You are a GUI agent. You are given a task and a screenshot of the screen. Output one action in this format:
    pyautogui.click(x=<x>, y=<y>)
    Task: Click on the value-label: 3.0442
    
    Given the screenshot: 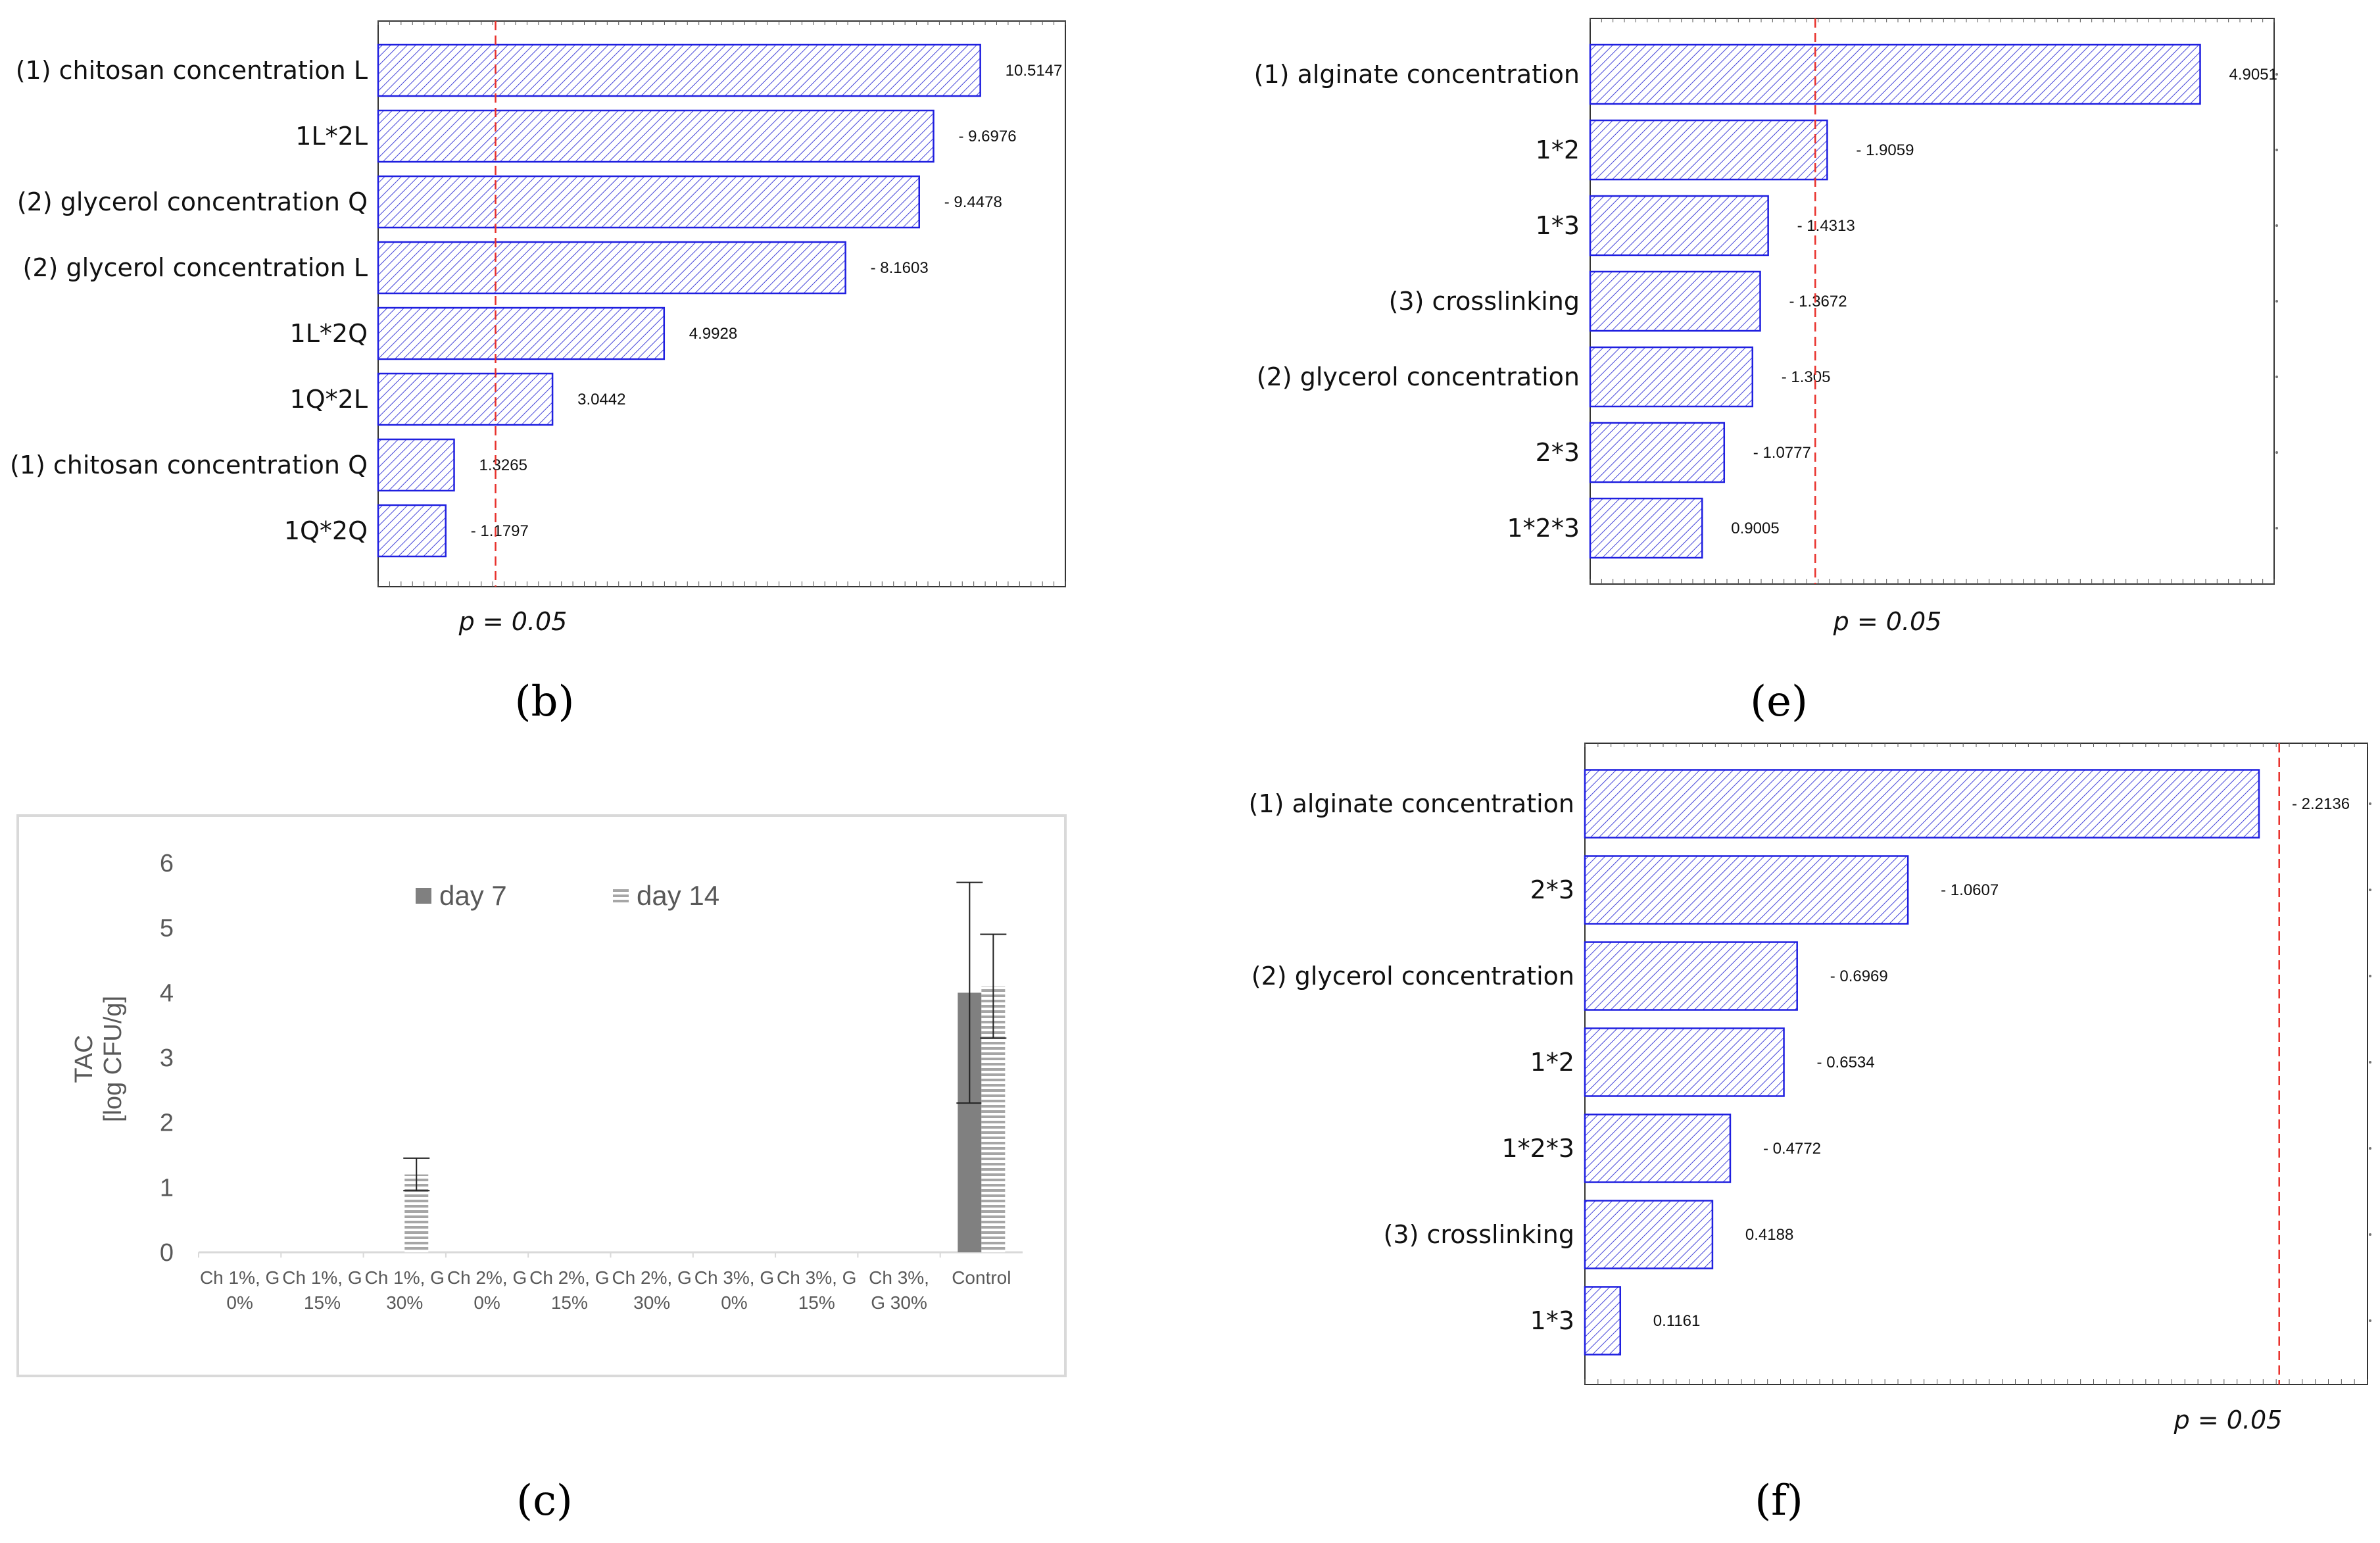 What is the action you would take?
    pyautogui.click(x=601, y=399)
    